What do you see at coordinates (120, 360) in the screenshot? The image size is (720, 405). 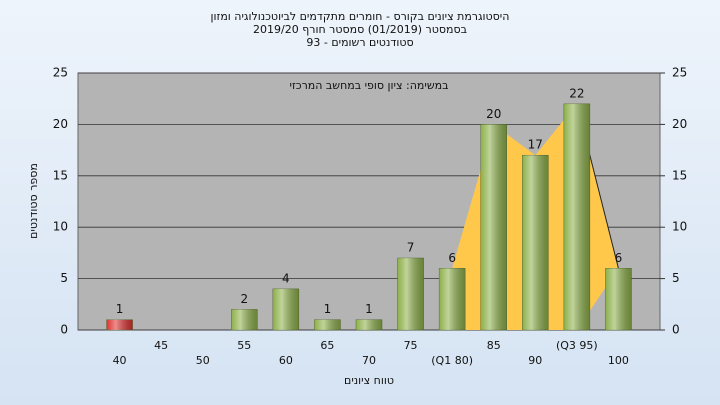 I see `x-tick-label: 40` at bounding box center [120, 360].